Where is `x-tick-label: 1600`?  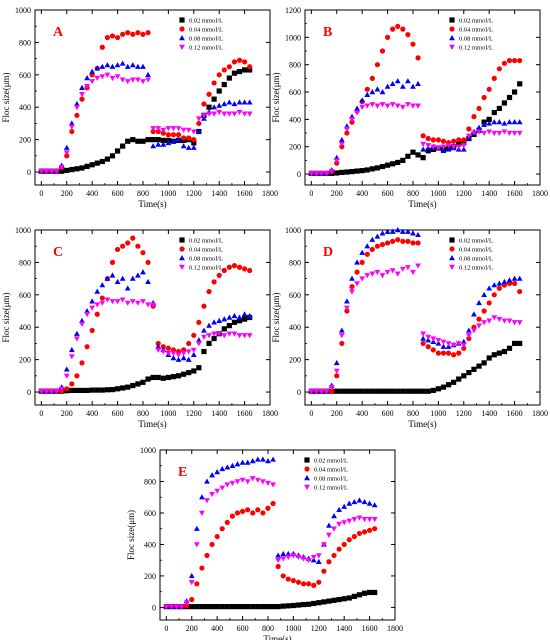
x-tick-label: 1600 is located at coordinates (370, 628).